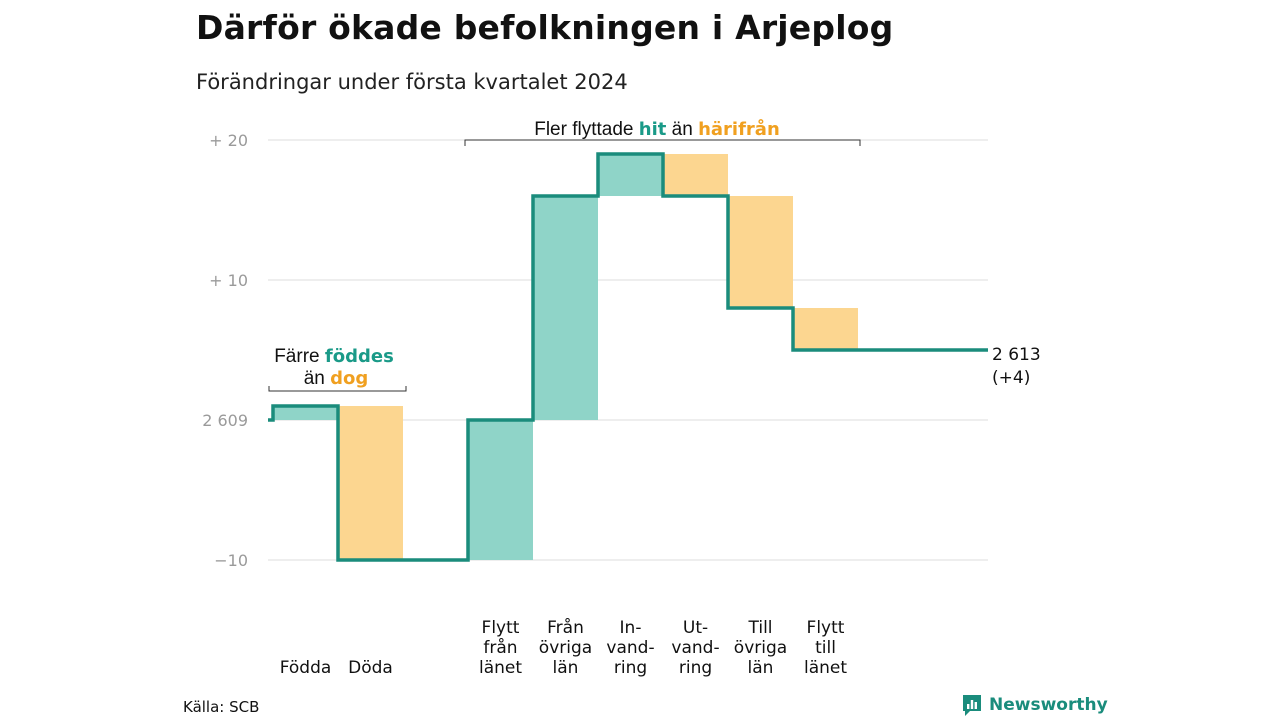  What do you see at coordinates (972, 705) in the screenshot?
I see `newsworthy-logo-icon` at bounding box center [972, 705].